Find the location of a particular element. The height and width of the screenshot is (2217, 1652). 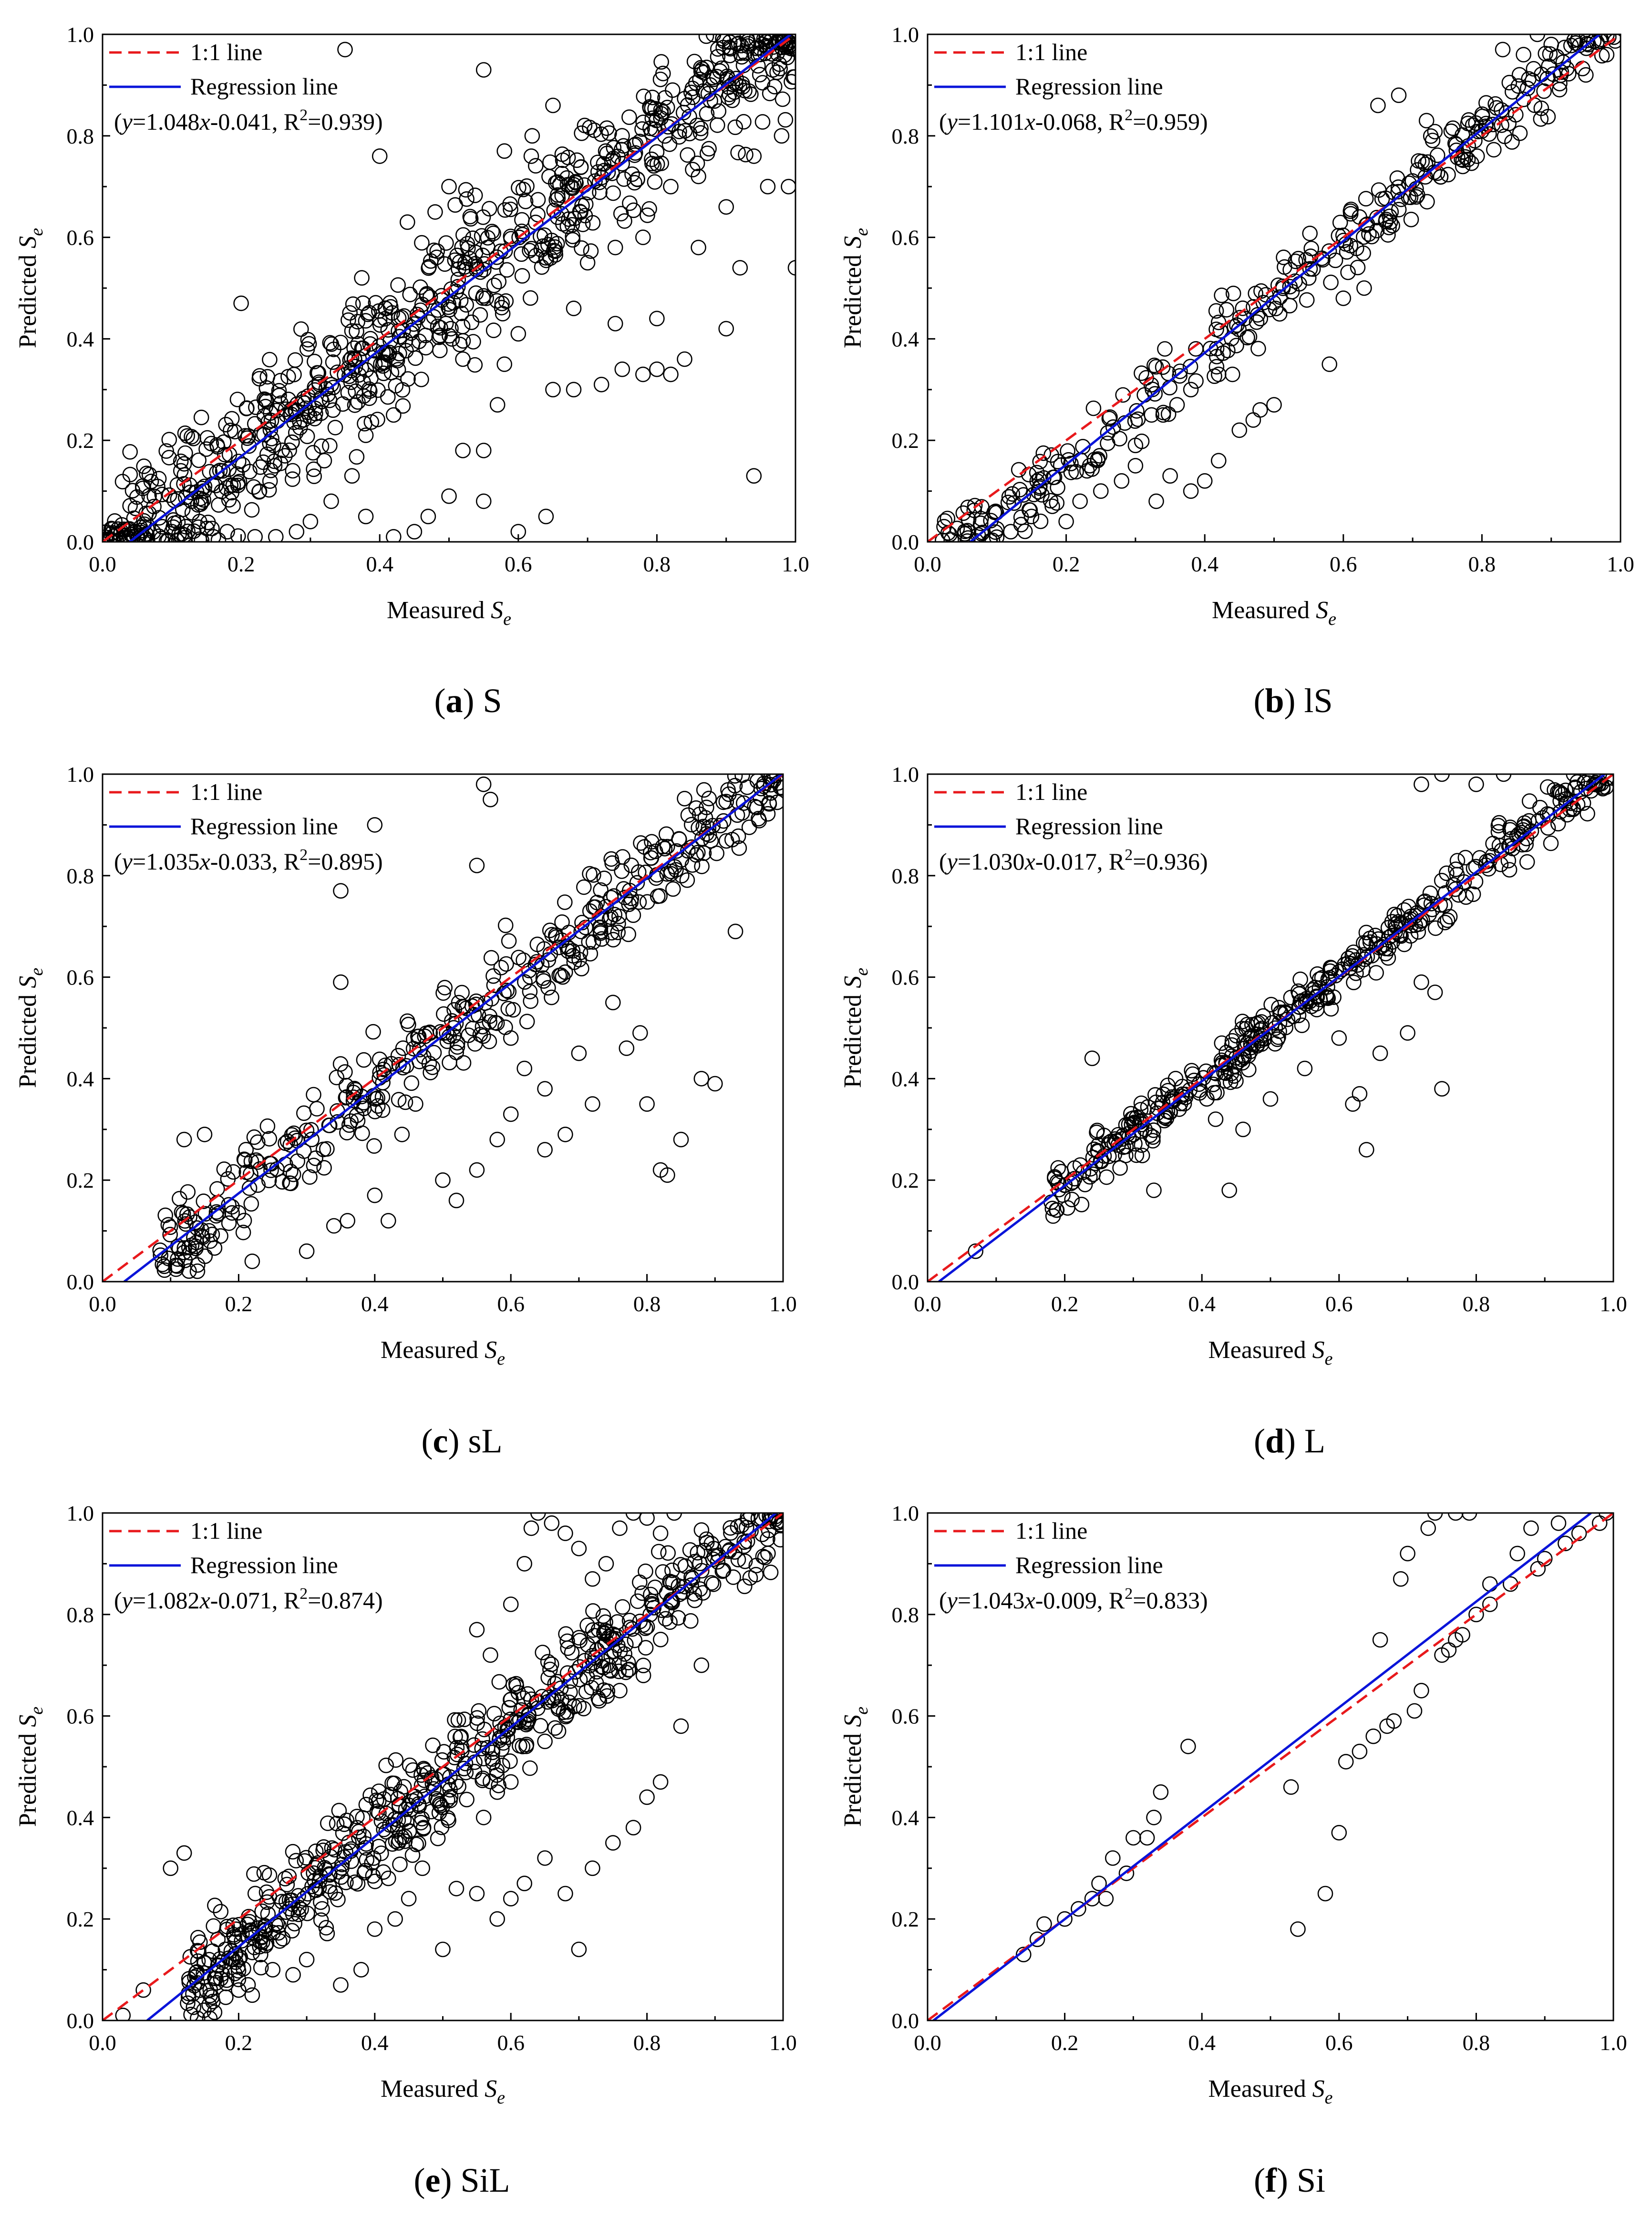

x-tick-label: 1.0 is located at coordinates (1614, 2043).